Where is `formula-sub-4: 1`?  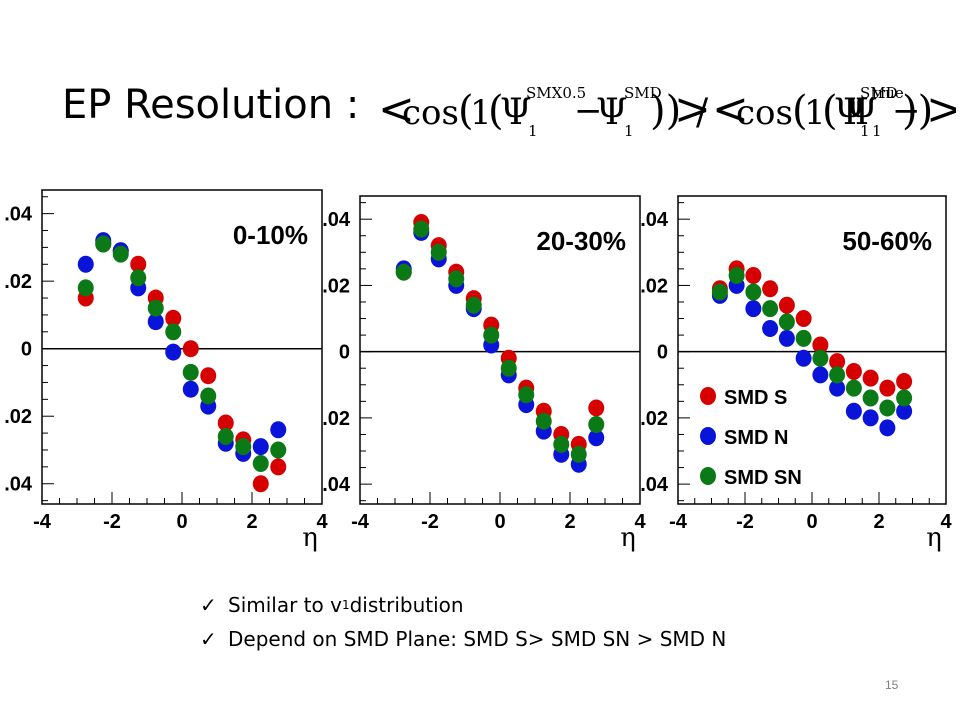
formula-sub-4: 1 is located at coordinates (877, 131).